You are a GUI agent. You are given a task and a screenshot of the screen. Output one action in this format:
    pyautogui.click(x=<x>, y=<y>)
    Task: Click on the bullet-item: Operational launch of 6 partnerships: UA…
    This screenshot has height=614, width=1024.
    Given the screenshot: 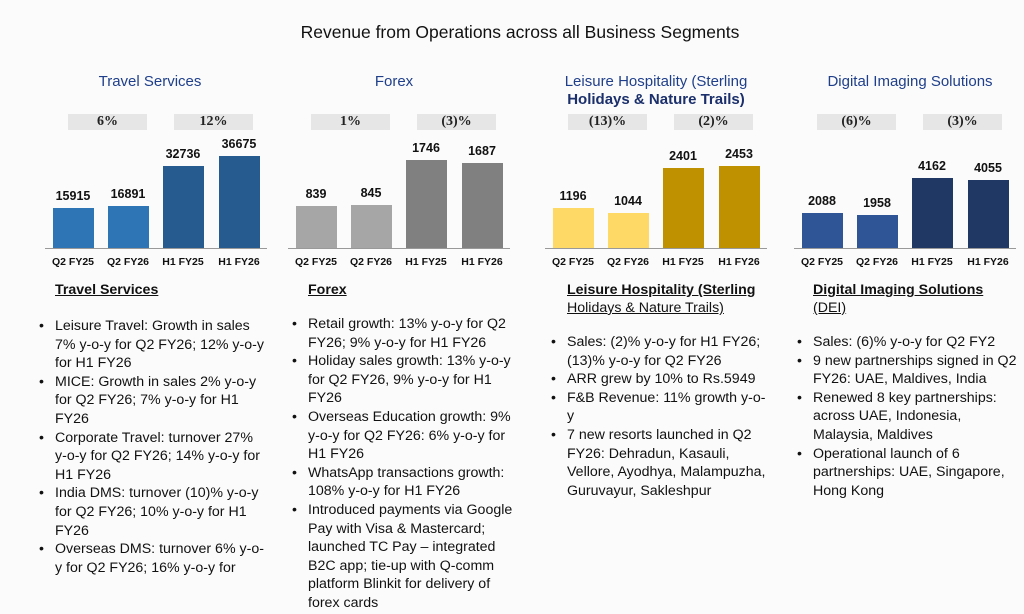 What is the action you would take?
    pyautogui.click(x=907, y=473)
    